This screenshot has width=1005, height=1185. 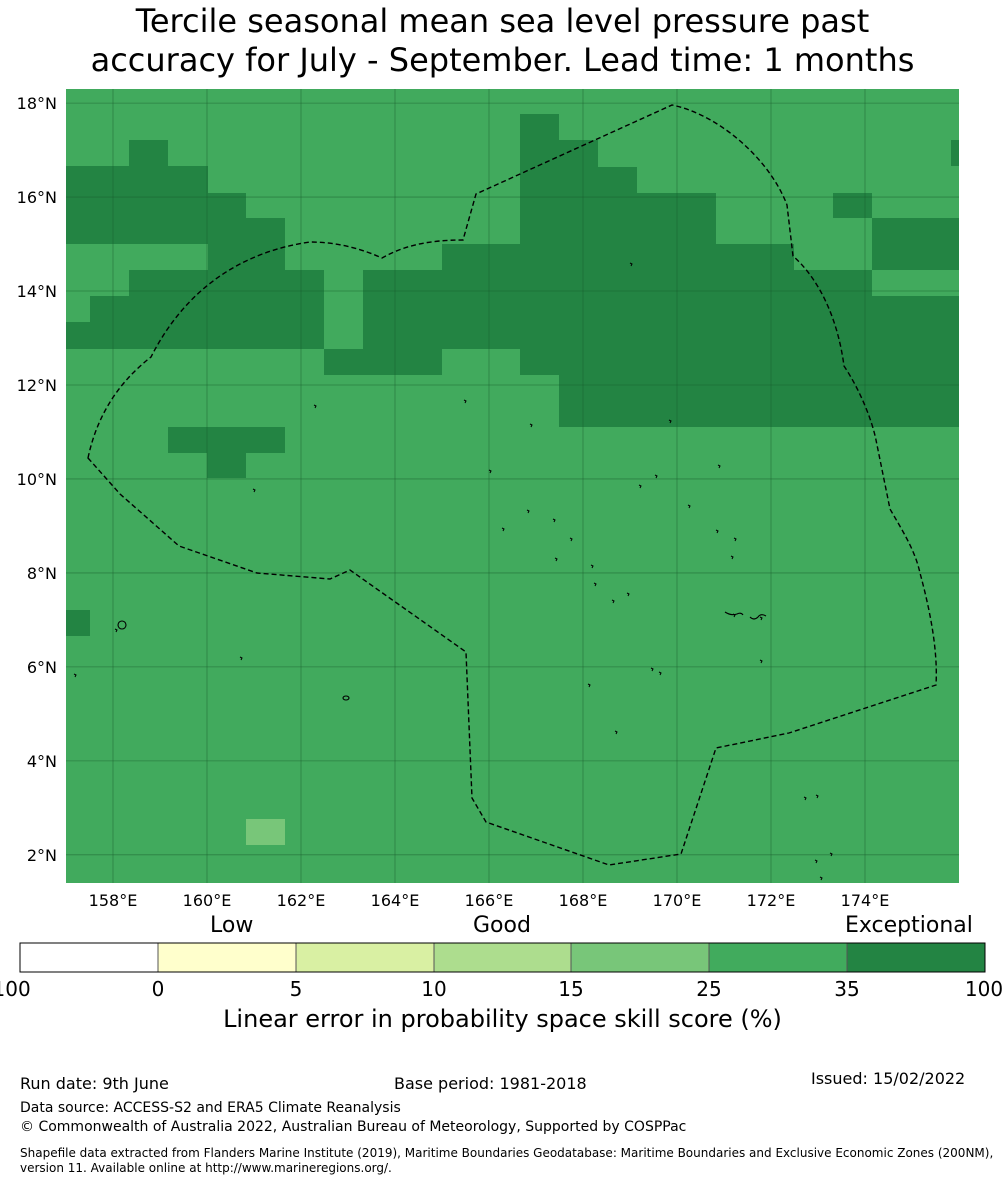 What do you see at coordinates (37, 385) in the screenshot?
I see `lat-tick-label: 12°N` at bounding box center [37, 385].